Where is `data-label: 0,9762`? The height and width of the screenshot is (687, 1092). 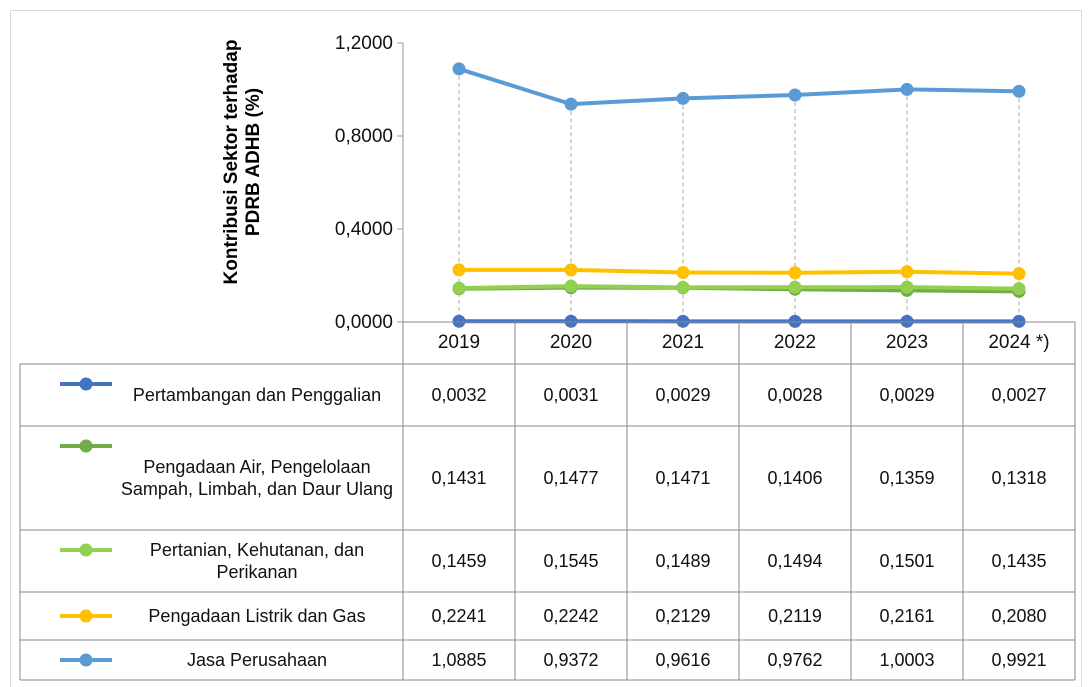 data-label: 0,9762 is located at coordinates (795, 660).